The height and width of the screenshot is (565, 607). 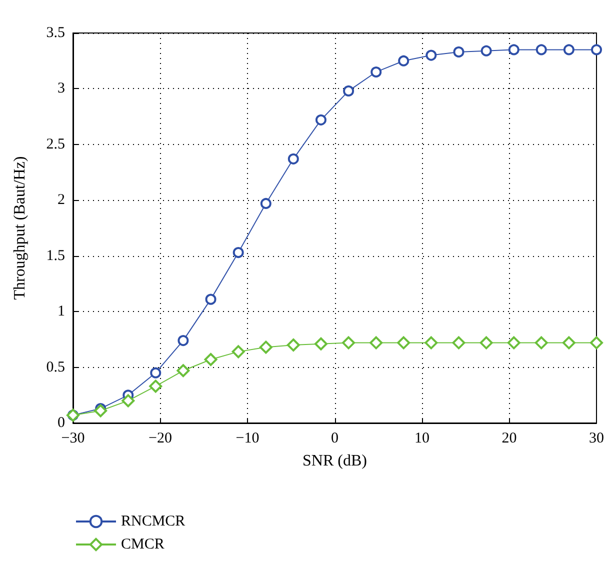 What do you see at coordinates (248, 438) in the screenshot?
I see `x-tick-label: −10` at bounding box center [248, 438].